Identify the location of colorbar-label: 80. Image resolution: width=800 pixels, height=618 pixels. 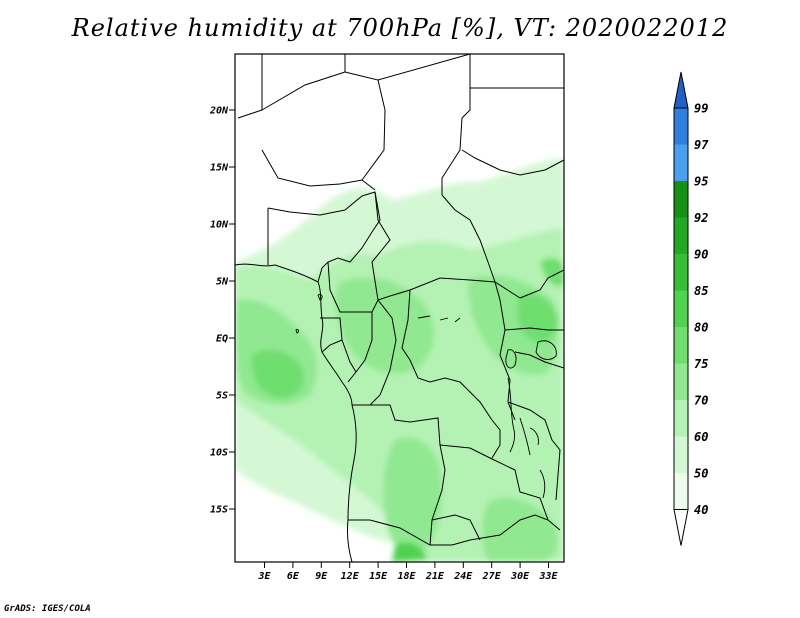
(701, 328).